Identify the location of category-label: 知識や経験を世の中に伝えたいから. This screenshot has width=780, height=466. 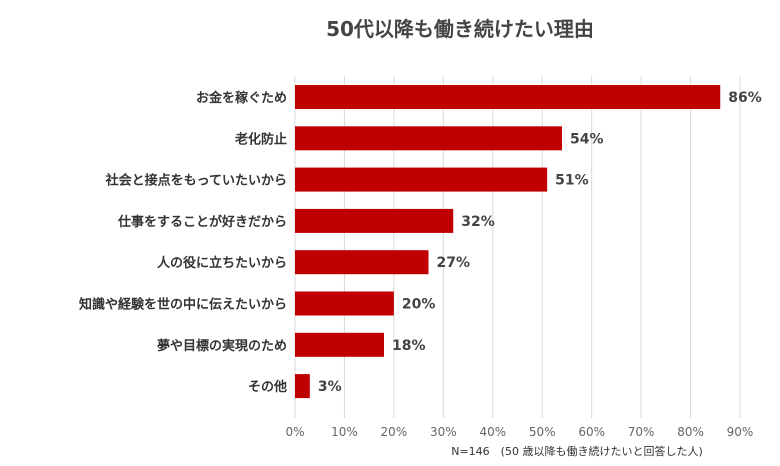
(183, 305).